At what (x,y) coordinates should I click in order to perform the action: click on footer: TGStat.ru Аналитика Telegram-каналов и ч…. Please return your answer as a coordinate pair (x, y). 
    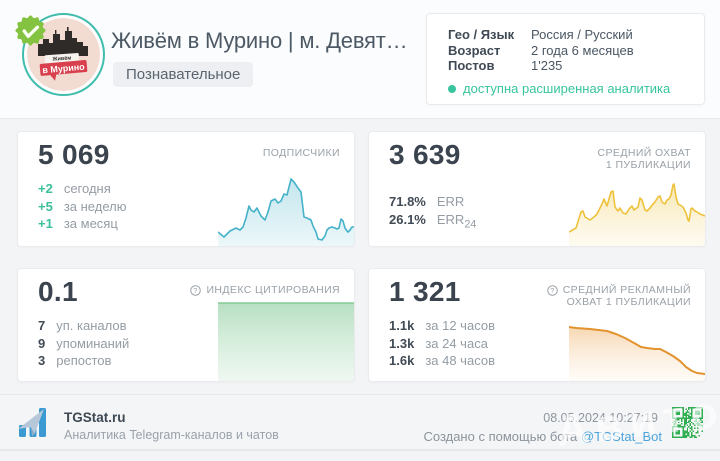
    Looking at the image, I should click on (360, 422).